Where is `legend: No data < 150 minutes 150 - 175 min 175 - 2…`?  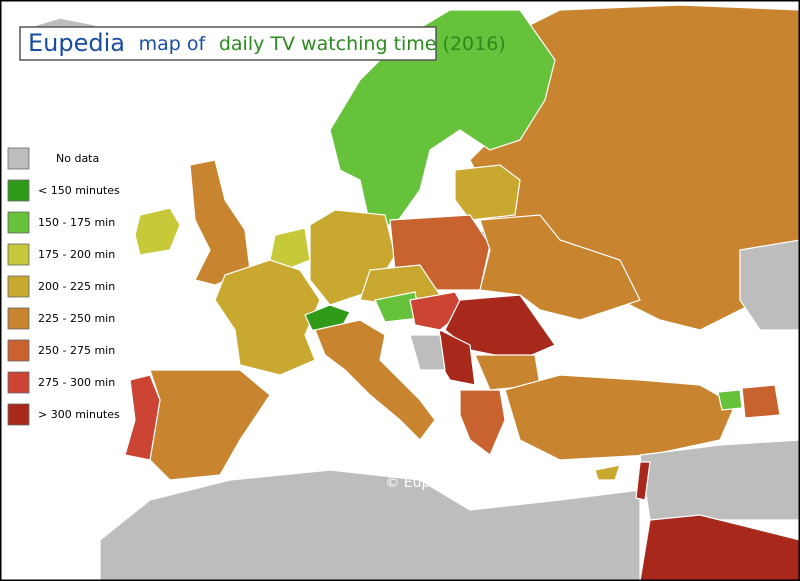
legend: No data < 150 minutes 150 - 175 min 175 - 2… is located at coordinates (63, 286).